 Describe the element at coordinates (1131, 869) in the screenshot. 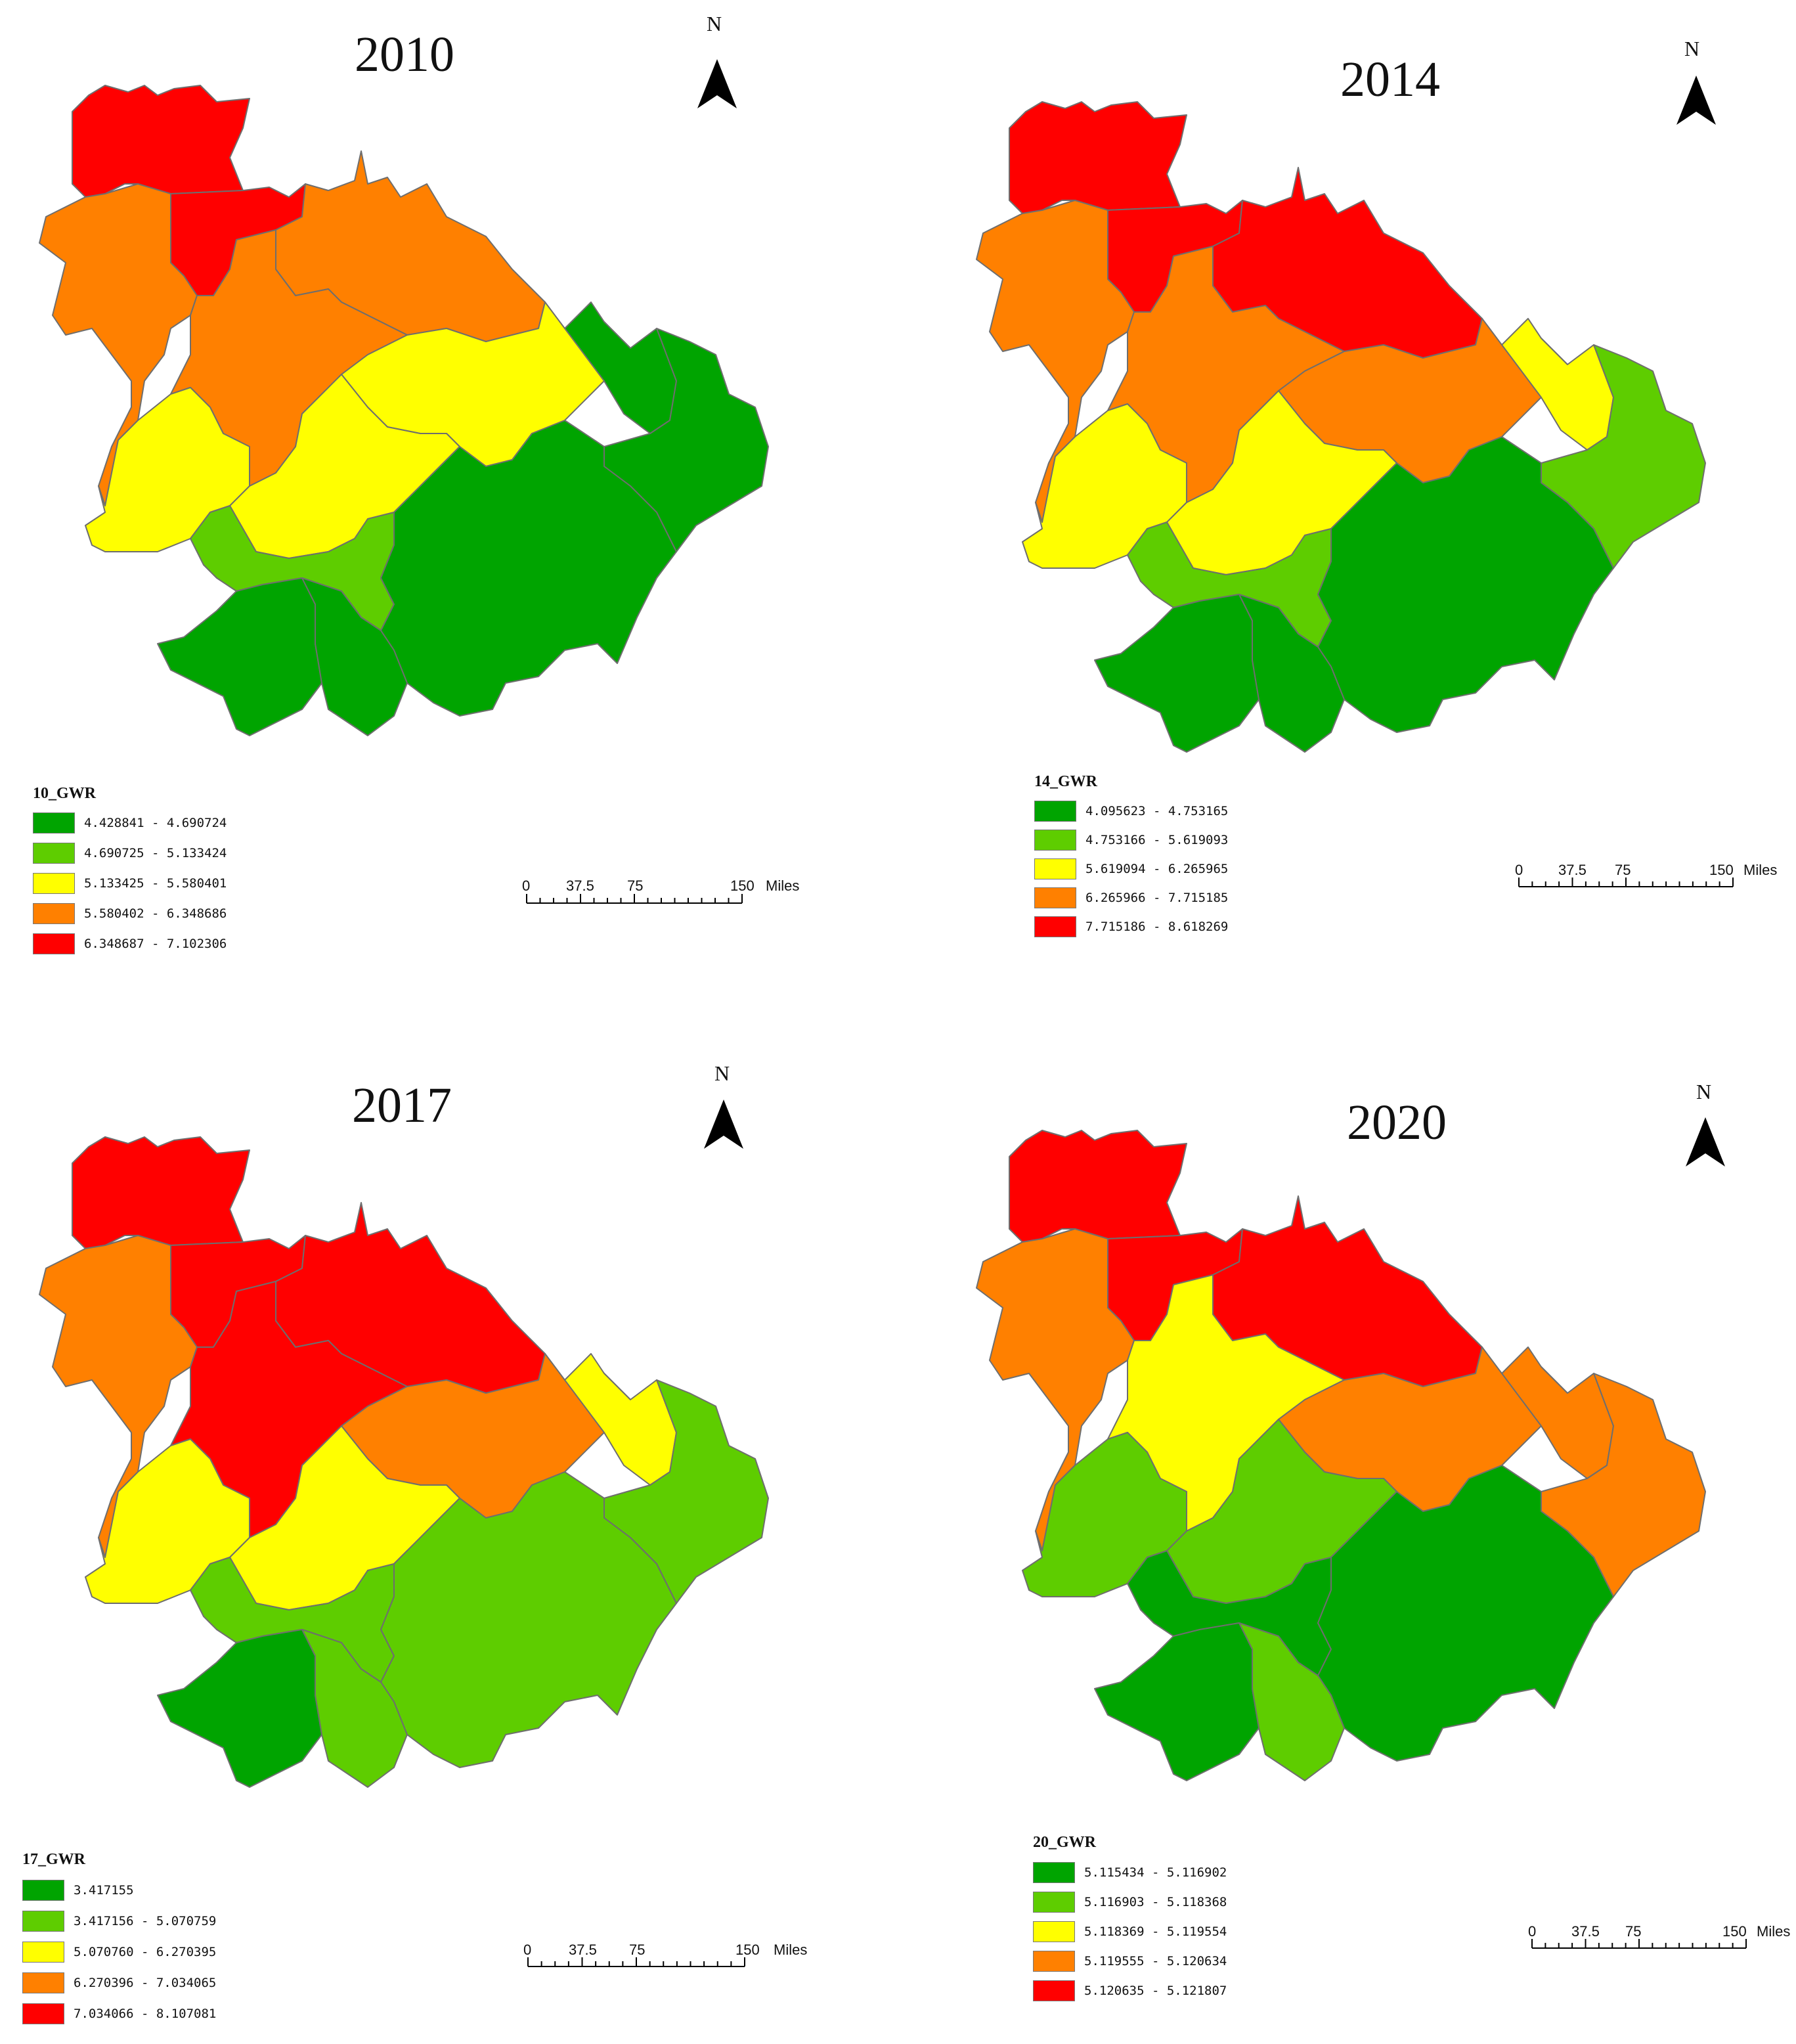

I see `legend-item: 5.619094 - 6.265965` at that location.